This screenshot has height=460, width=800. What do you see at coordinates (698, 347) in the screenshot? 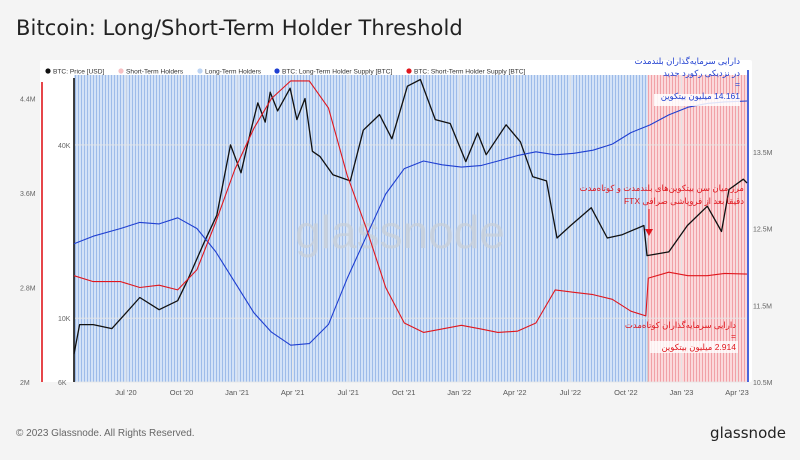
I see `sth-annotation-value: 2.914 میلیون بیتکوین` at bounding box center [698, 347].